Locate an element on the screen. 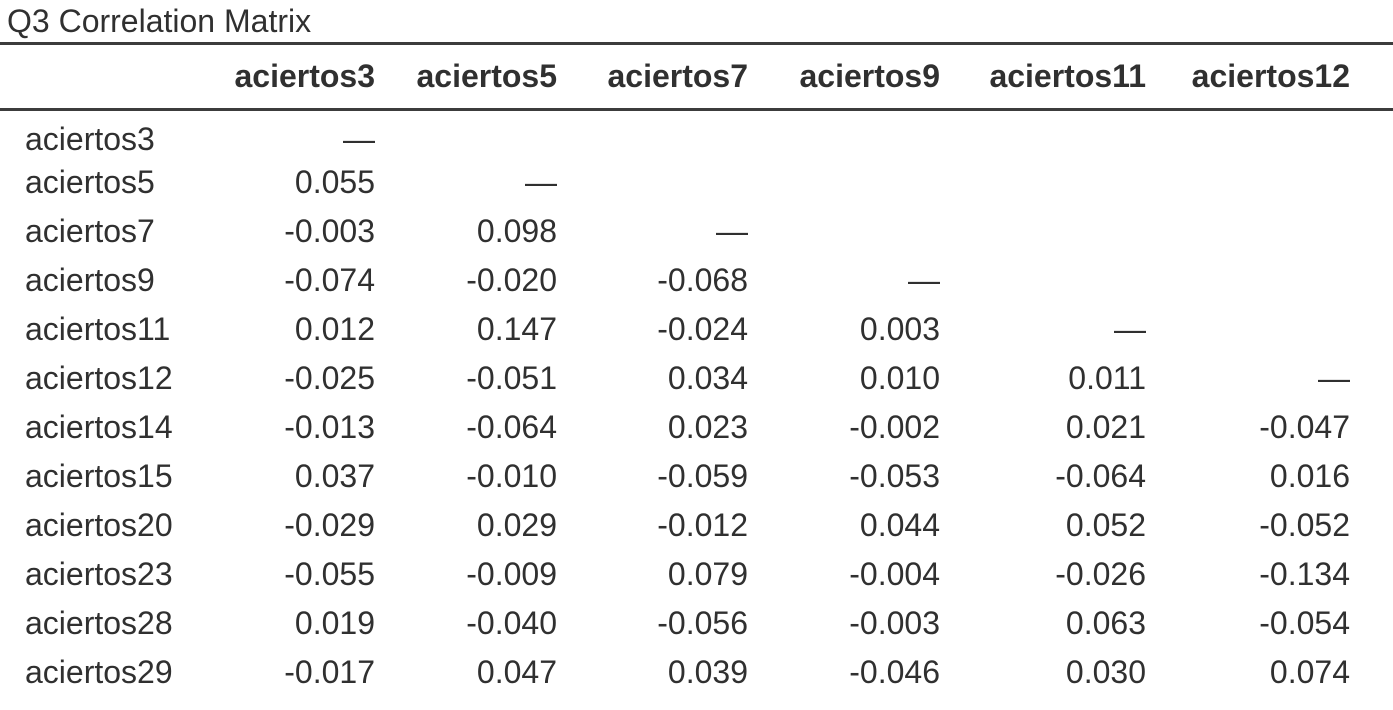  correlation-value-cell: 0.011 is located at coordinates (1107, 378).